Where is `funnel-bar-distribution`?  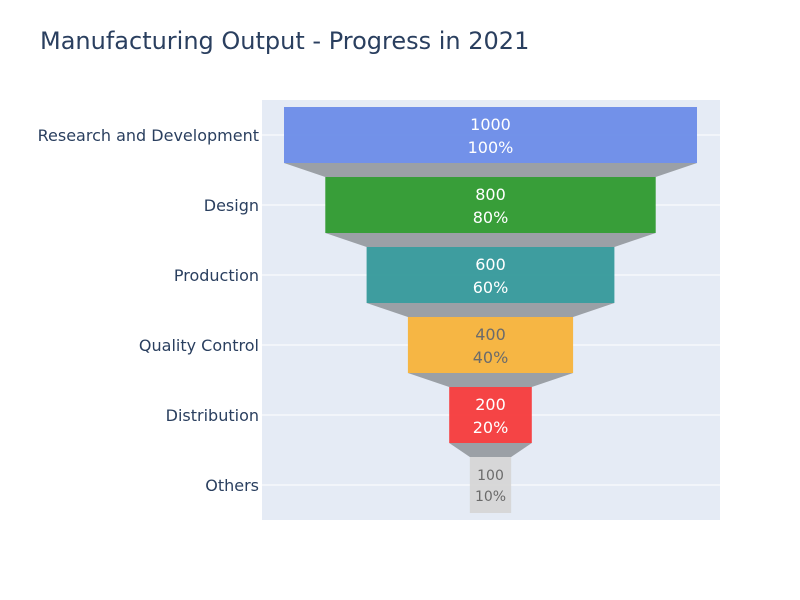 funnel-bar-distribution is located at coordinates (490, 415).